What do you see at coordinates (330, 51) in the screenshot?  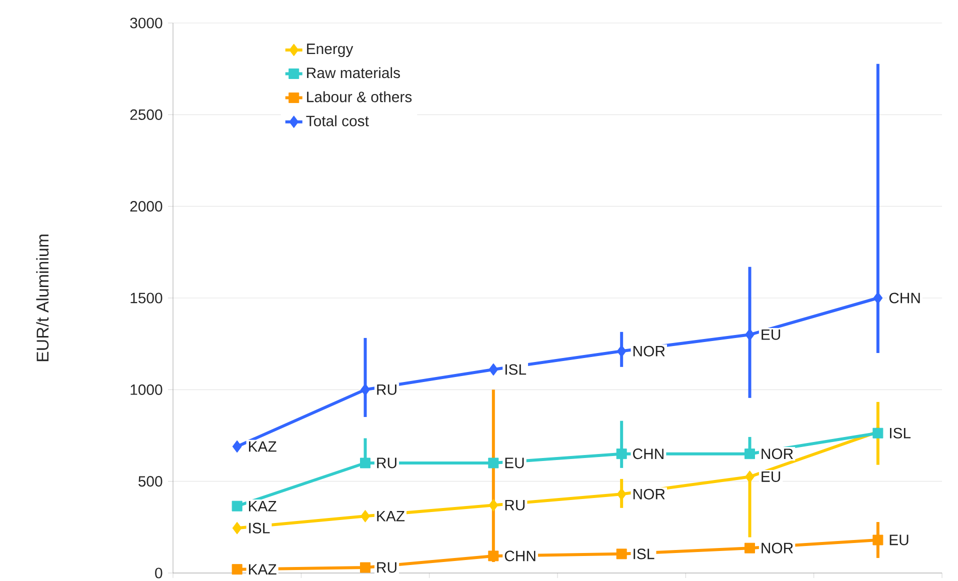 I see `legend-label: Energy` at bounding box center [330, 51].